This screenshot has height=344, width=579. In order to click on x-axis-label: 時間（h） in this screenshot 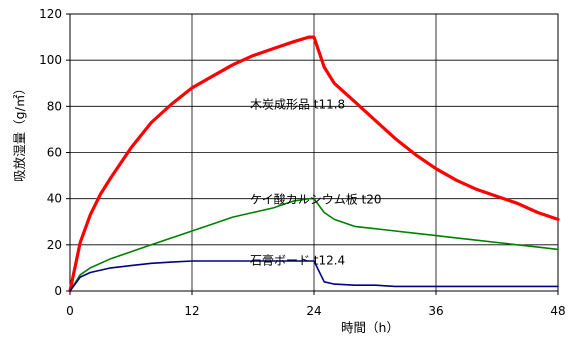, I will do `click(370, 327)`.